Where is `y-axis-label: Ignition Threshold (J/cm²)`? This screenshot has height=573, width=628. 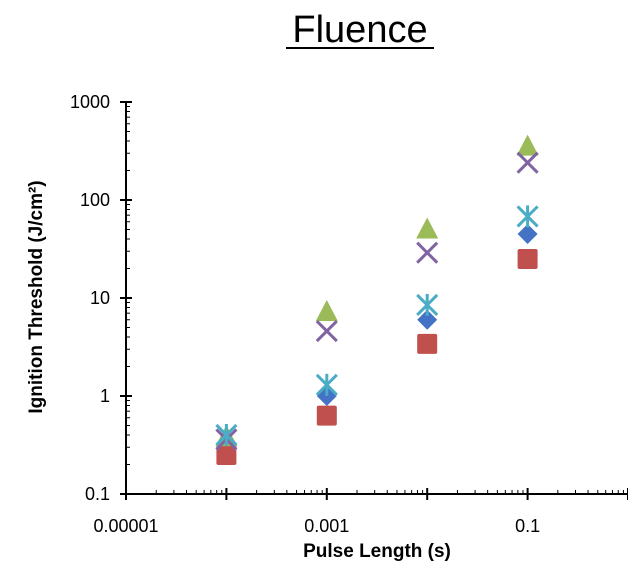
y-axis-label: Ignition Threshold (J/cm²) is located at coordinates (36, 296).